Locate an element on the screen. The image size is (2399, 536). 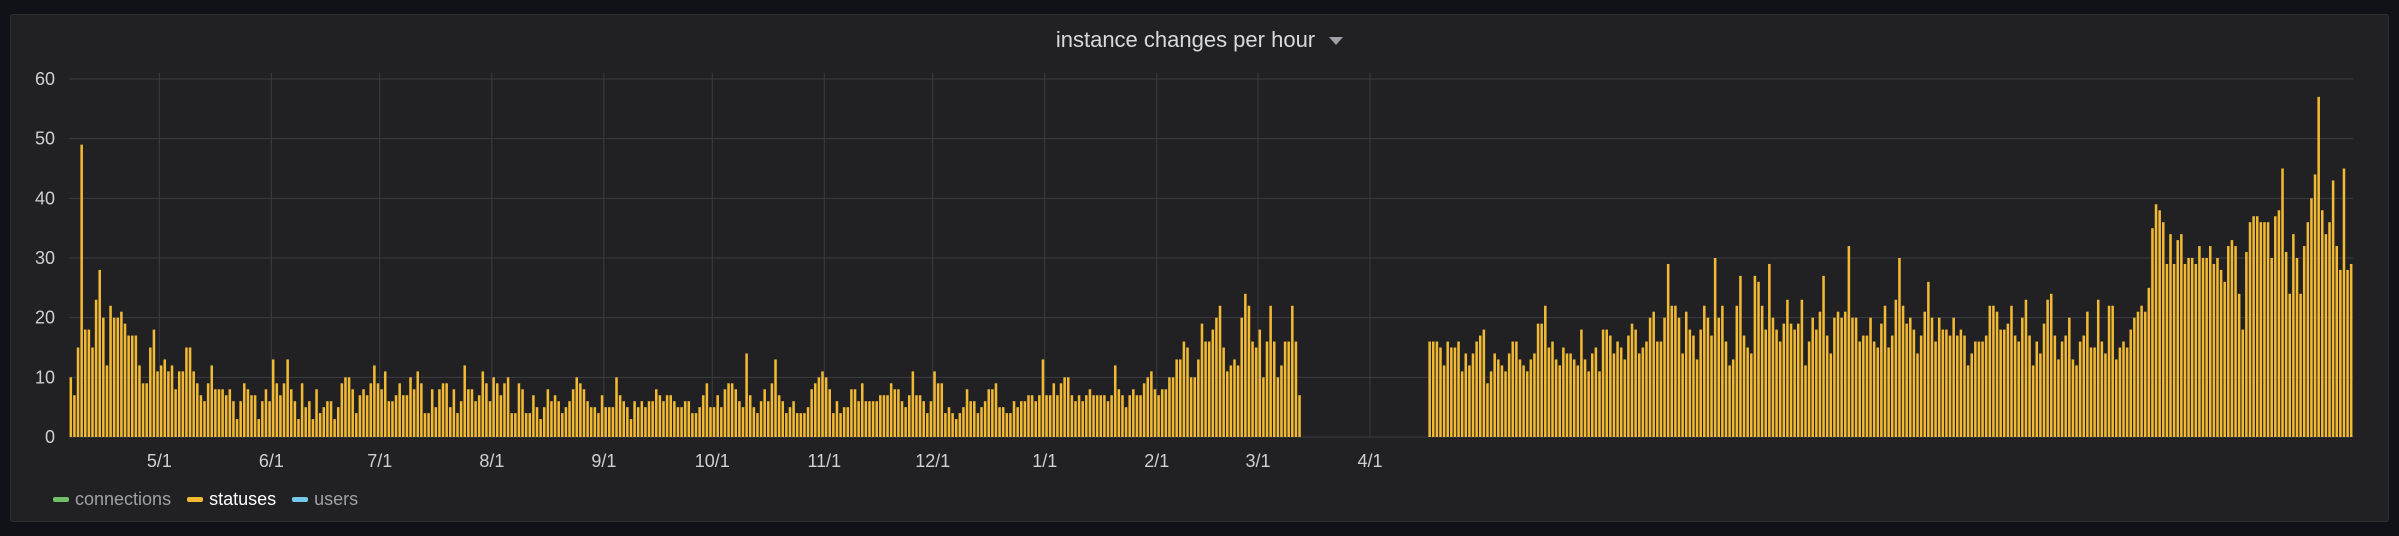
legend-item-connections: connections is located at coordinates (112, 499).